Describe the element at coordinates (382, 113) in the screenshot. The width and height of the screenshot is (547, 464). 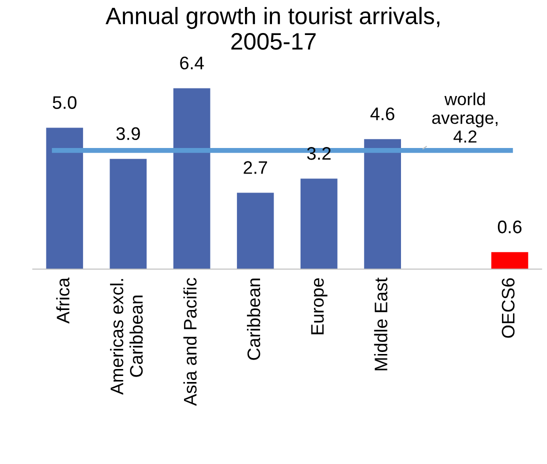
I see `data-label: 4.6` at that location.